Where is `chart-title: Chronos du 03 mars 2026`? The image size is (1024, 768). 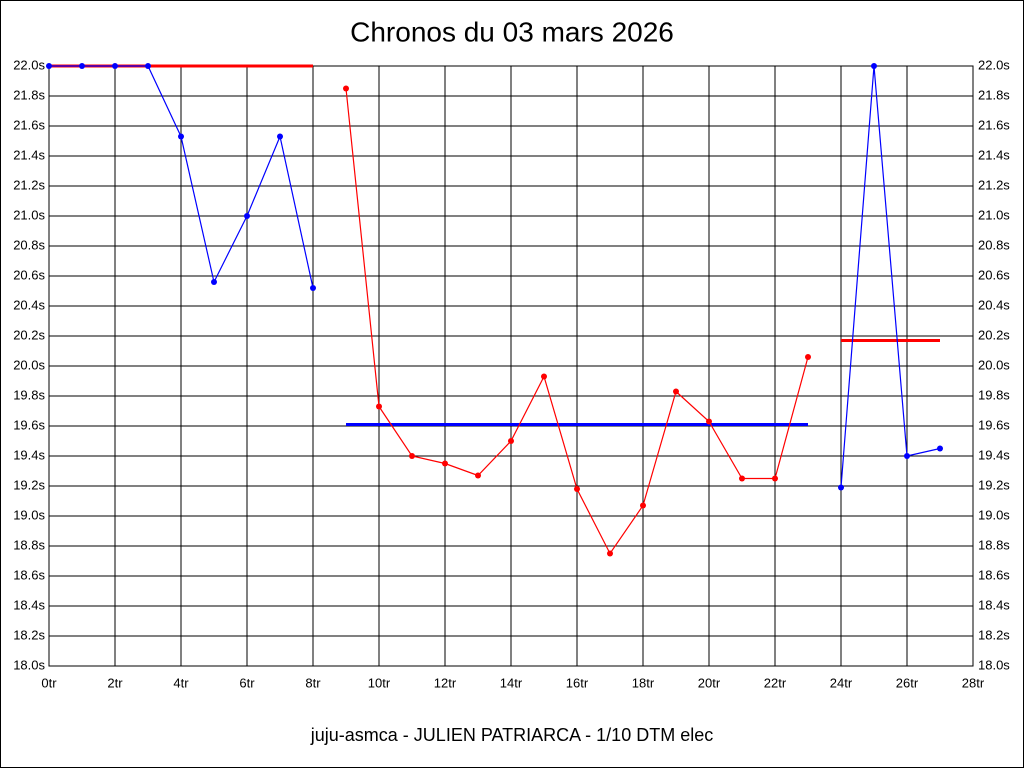 chart-title: Chronos du 03 mars 2026 is located at coordinates (512, 31).